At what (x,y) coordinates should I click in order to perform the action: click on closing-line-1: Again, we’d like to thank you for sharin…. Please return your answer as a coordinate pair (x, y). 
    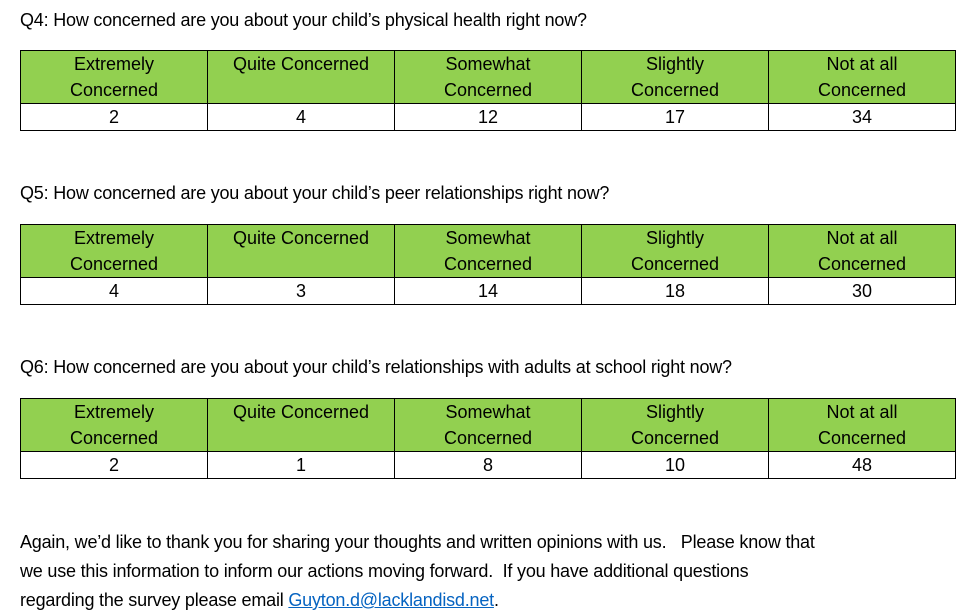
    Looking at the image, I should click on (417, 542).